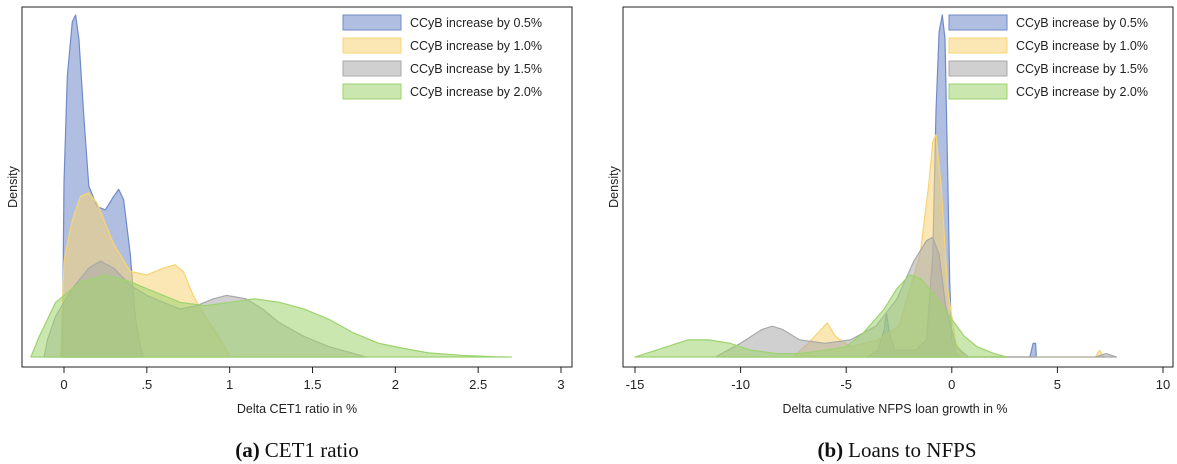 The height and width of the screenshot is (464, 1177). What do you see at coordinates (395, 384) in the screenshot?
I see `x-tick-label: 2` at bounding box center [395, 384].